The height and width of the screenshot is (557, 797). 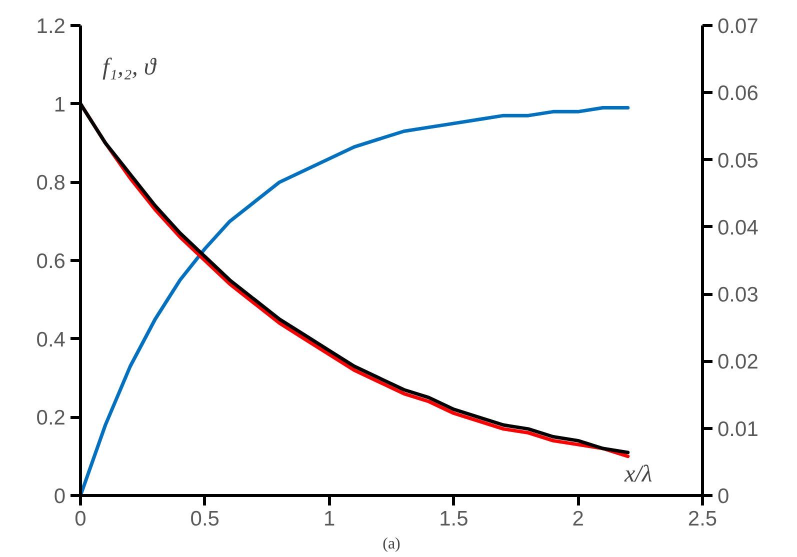 What do you see at coordinates (205, 519) in the screenshot?
I see `x-tick-label: 0.5` at bounding box center [205, 519].